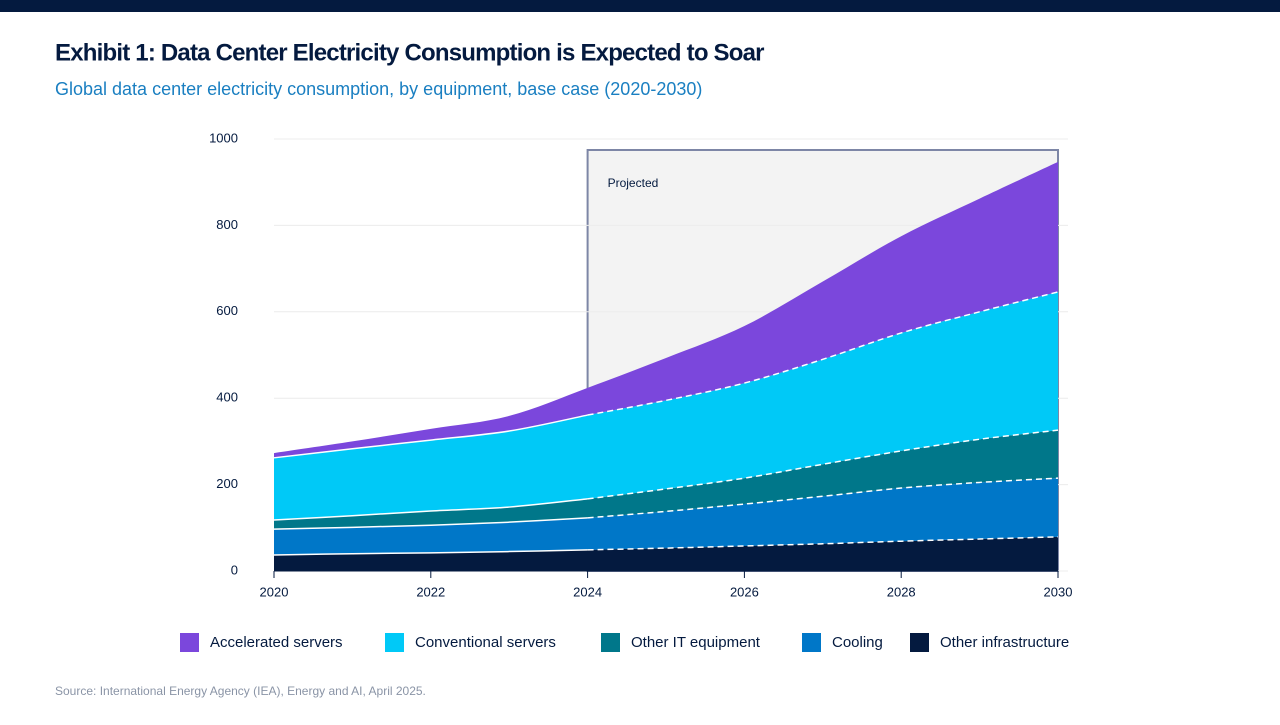  I want to click on legend-label: Cooling, so click(857, 642).